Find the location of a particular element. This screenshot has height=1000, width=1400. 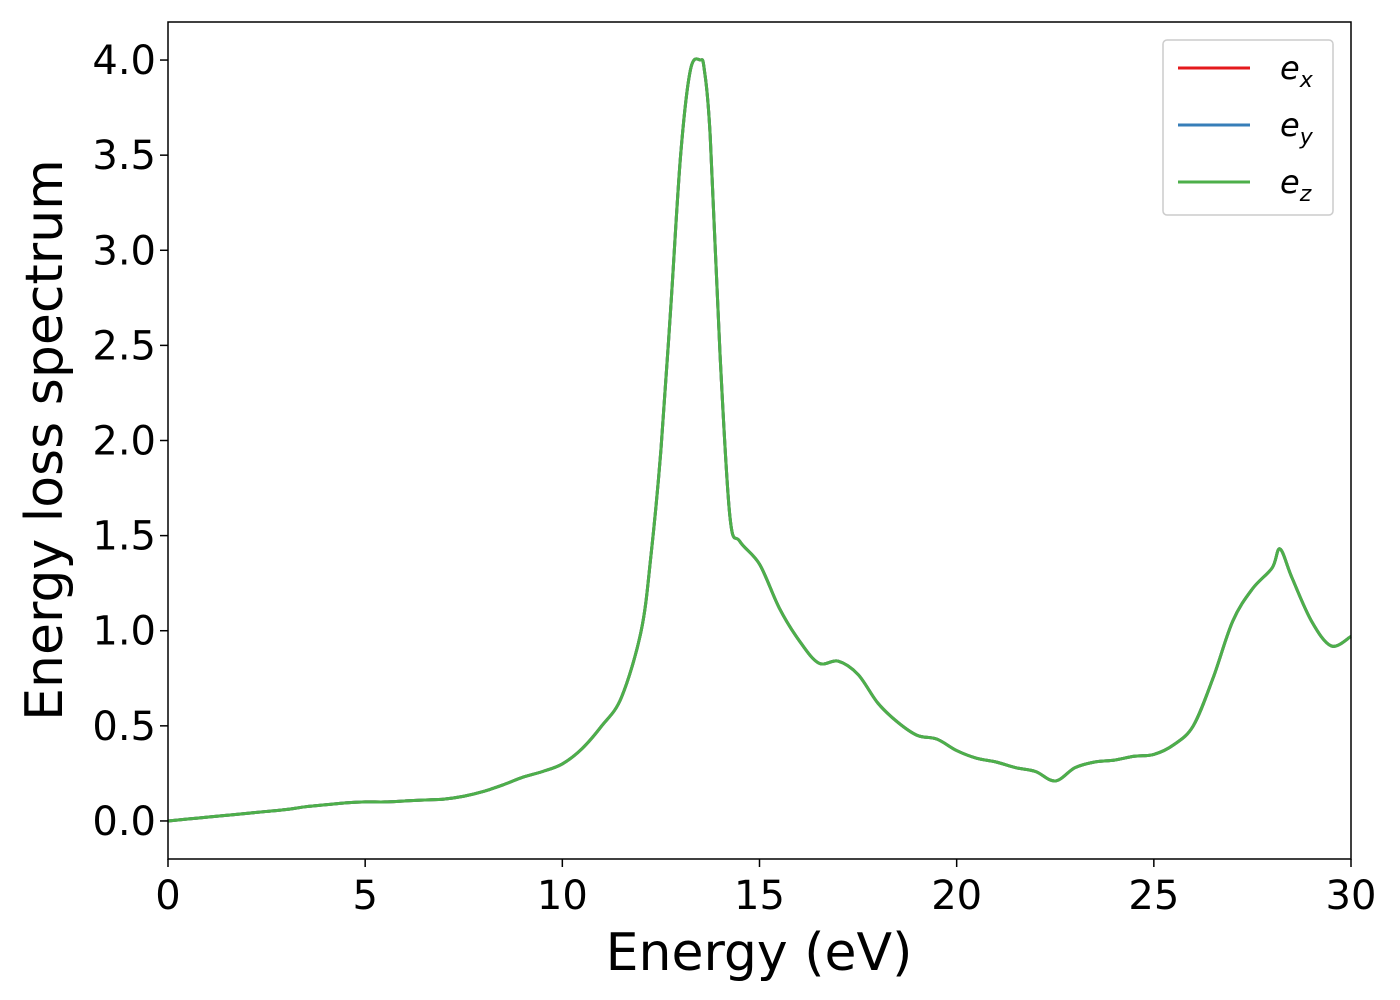

y-tick-label: 0.0 is located at coordinates (124, 822).